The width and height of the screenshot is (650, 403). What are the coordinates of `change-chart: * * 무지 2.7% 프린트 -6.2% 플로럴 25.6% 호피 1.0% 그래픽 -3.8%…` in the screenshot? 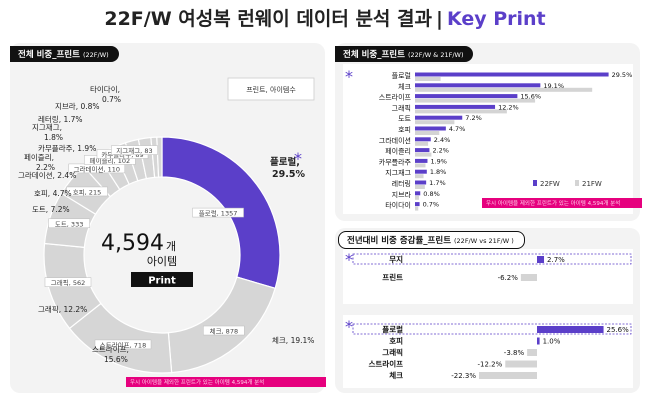 It's located at (488, 315).